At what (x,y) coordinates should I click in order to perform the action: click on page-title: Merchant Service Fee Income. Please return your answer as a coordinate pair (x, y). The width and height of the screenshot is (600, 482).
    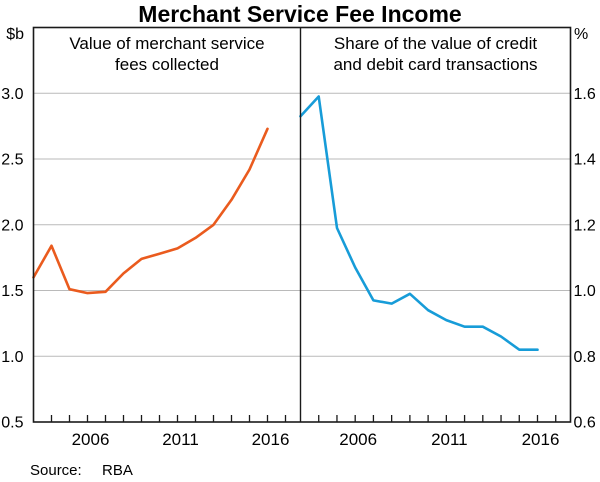
    Looking at the image, I should click on (300, 14).